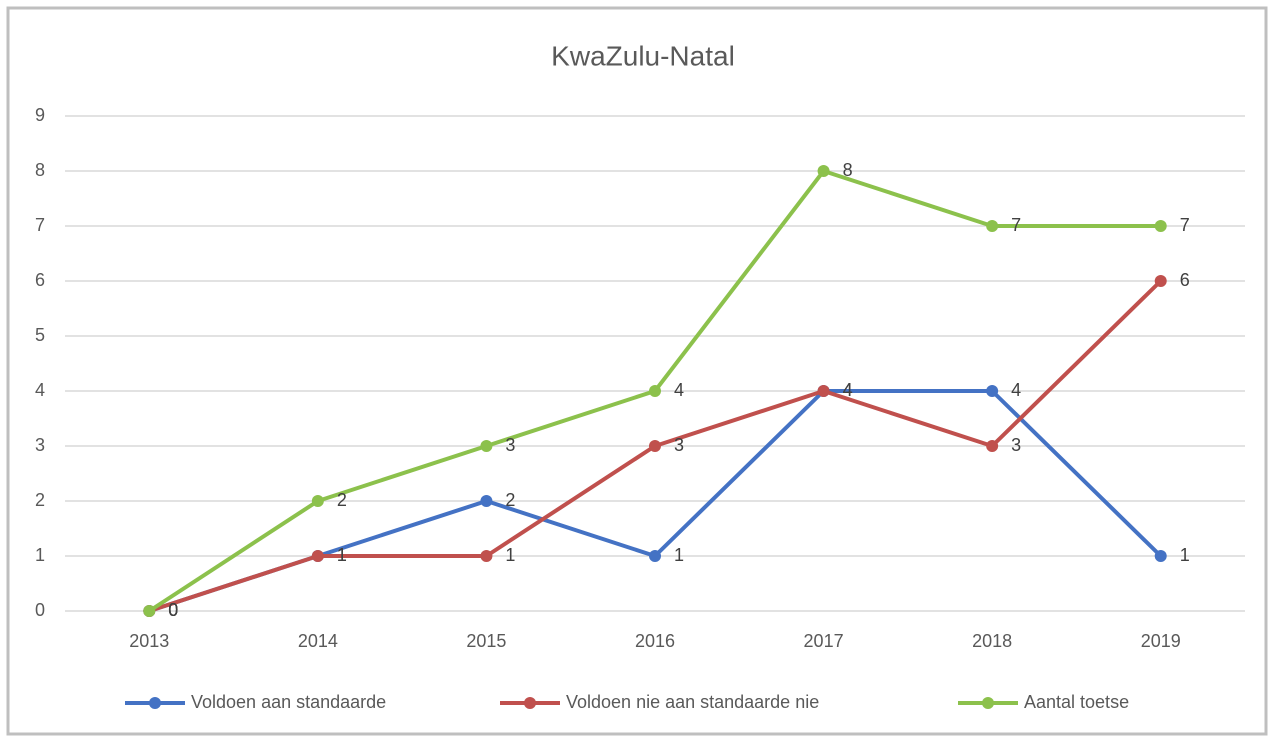 Image resolution: width=1273 pixels, height=740 pixels. Describe the element at coordinates (40, 115) in the screenshot. I see `y-tick-label: 9` at that location.